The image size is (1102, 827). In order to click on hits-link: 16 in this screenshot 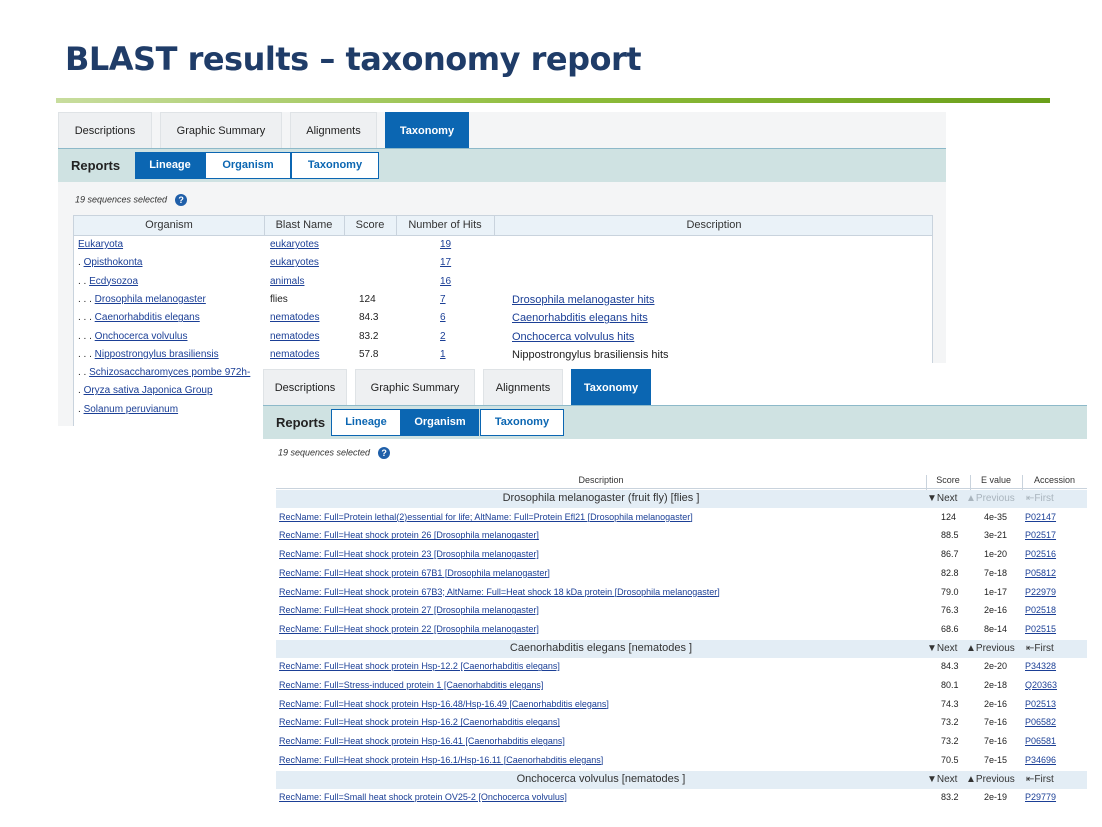, I will do `click(446, 281)`.